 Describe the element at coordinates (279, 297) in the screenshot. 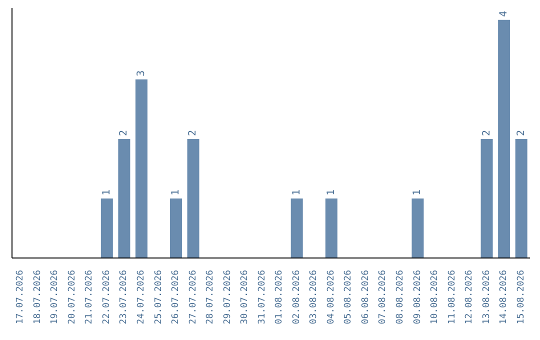

I see `x-tick-label: 01.08.2026` at that location.